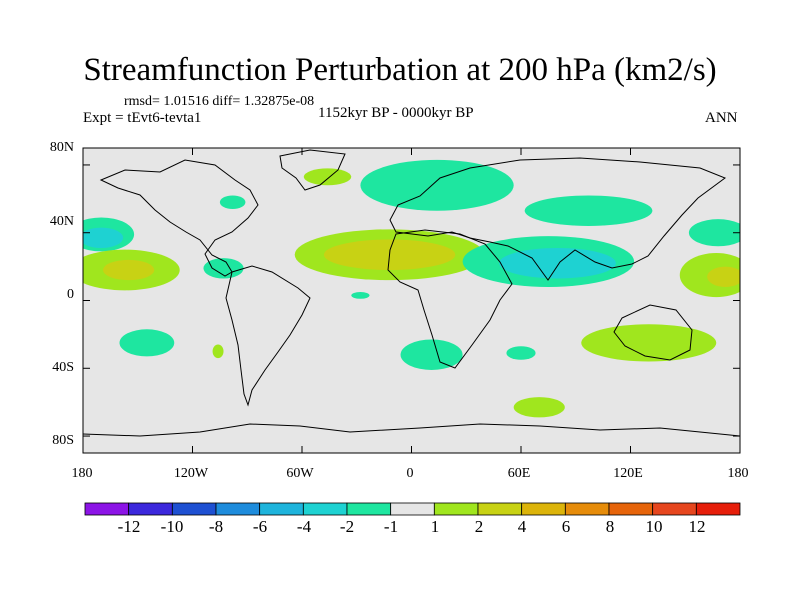  What do you see at coordinates (391, 526) in the screenshot?
I see `colorbar-label: -1` at bounding box center [391, 526].